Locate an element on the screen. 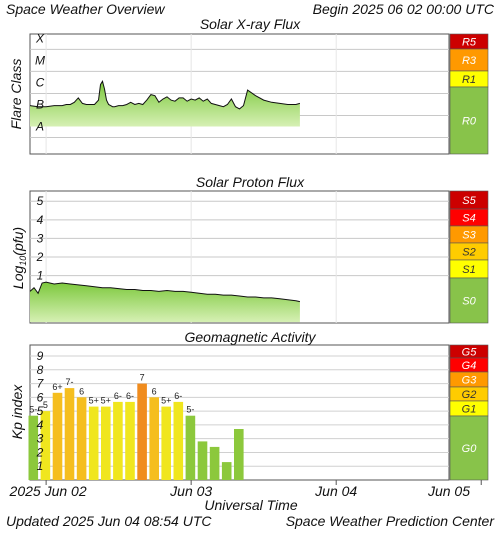 This screenshot has width=500, height=533. scale-label-r3: R3 is located at coordinates (469, 61).